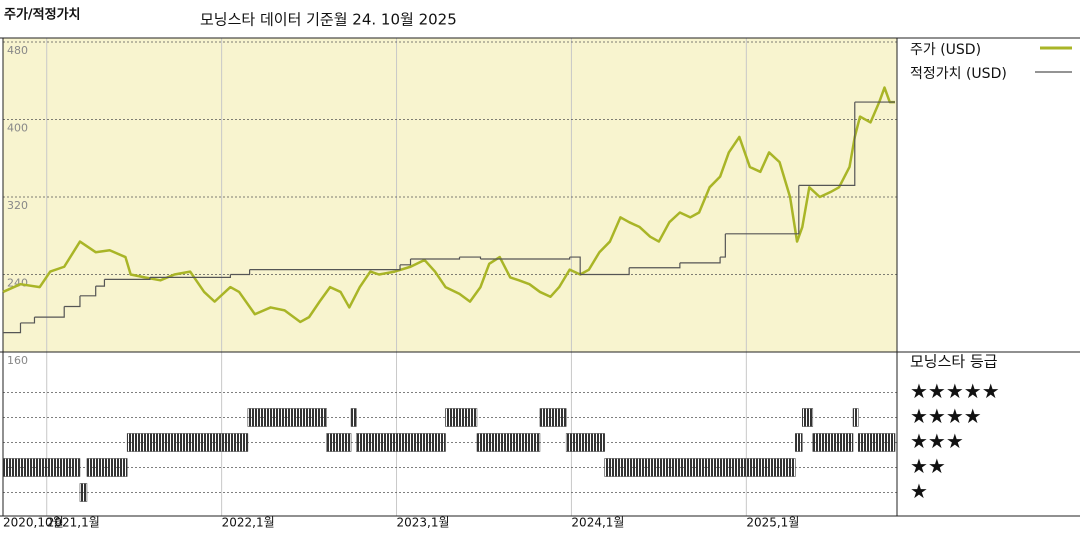 The height and width of the screenshot is (540, 1080). What do you see at coordinates (17, 283) in the screenshot?
I see `y-tick-label: 240` at bounding box center [17, 283].